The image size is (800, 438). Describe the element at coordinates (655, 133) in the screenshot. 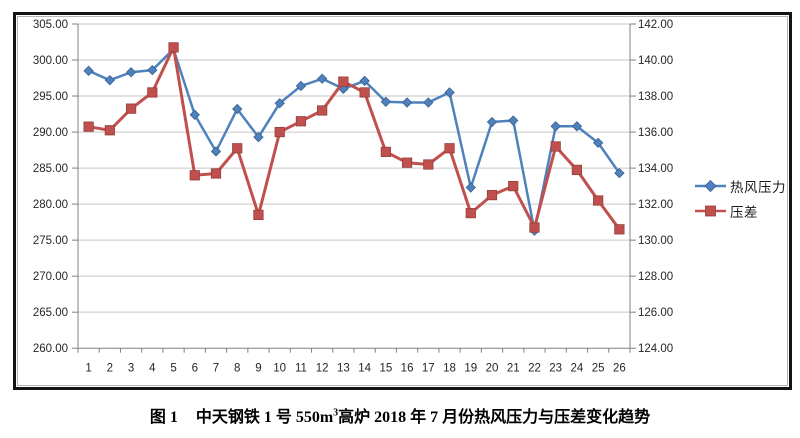

I see `y-axis-right-label: 136.00` at that location.